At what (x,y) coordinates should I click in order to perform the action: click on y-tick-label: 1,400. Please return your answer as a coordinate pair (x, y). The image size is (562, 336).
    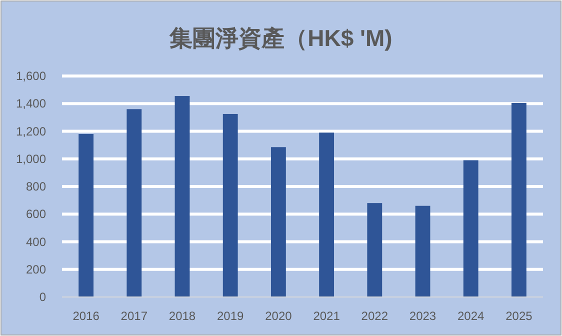
    Looking at the image, I should click on (31, 103).